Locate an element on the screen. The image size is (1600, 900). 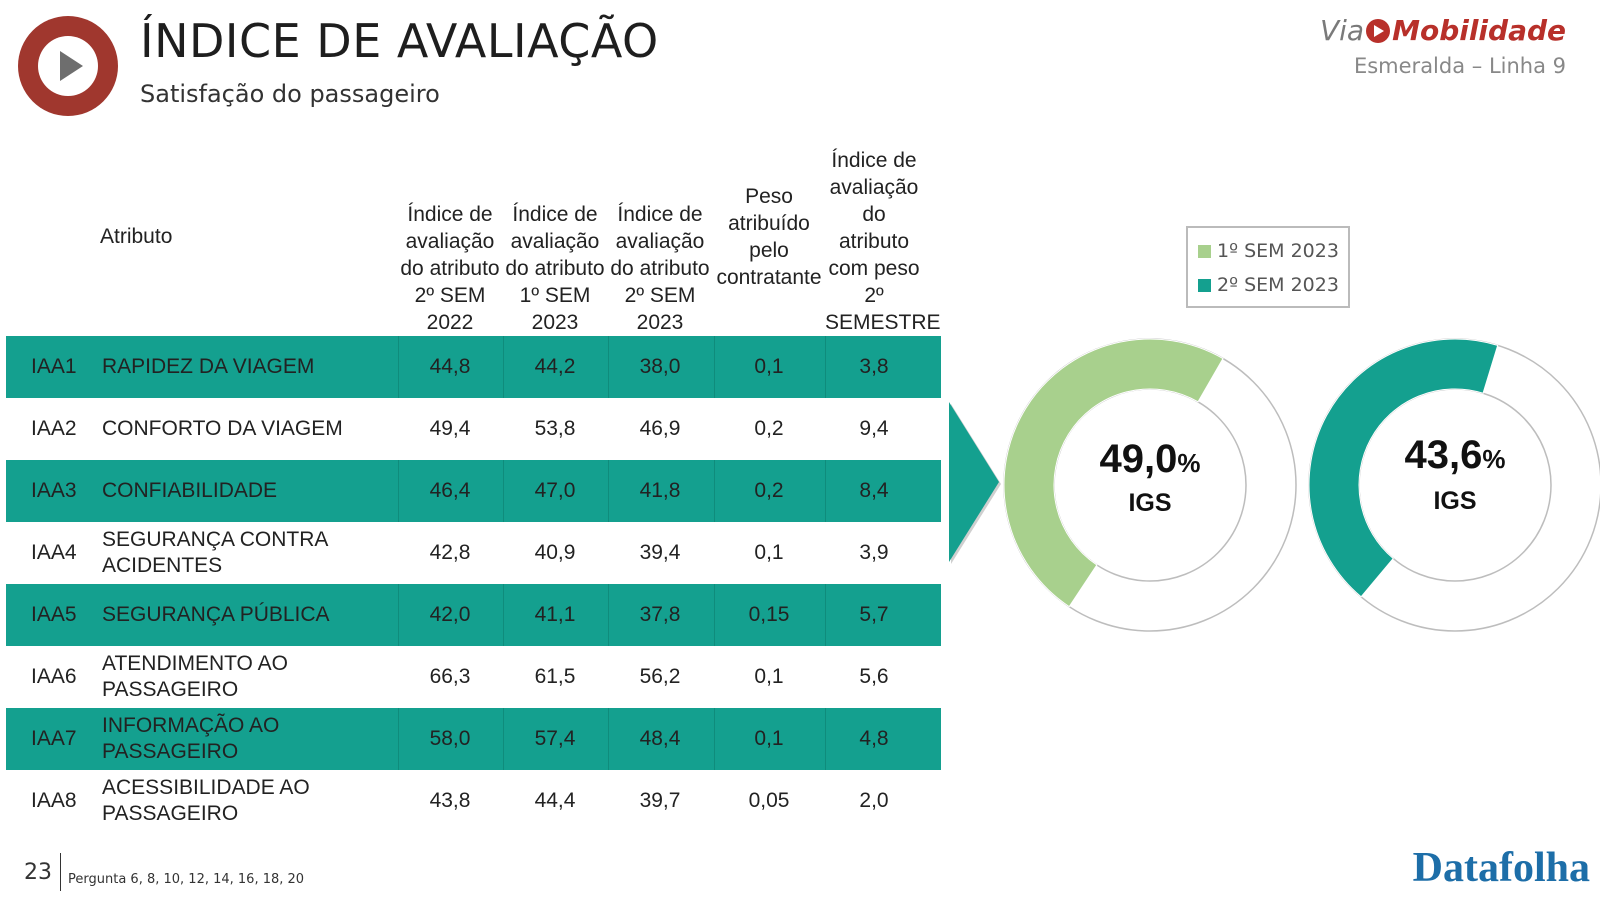
chart-legend: 1º SEM 2023 2º SEM 2023 is located at coordinates (1268, 267).